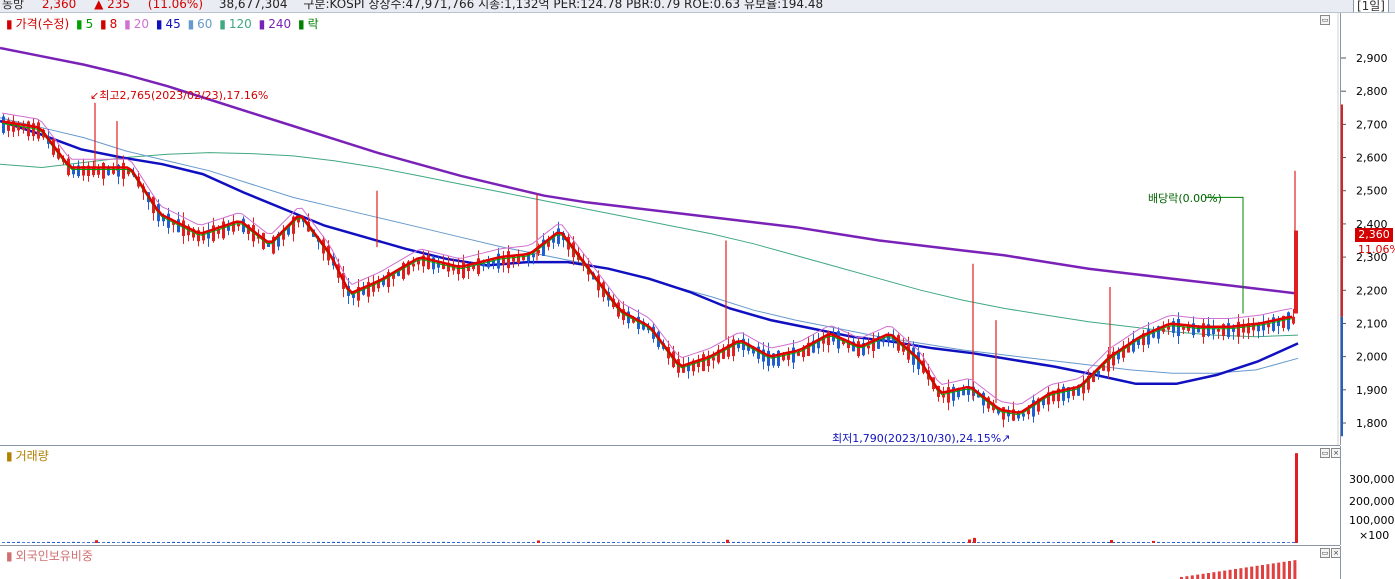 The width and height of the screenshot is (1395, 579). Describe the element at coordinates (1372, 58) in the screenshot. I see `price-tick-label: 2,900` at that location.